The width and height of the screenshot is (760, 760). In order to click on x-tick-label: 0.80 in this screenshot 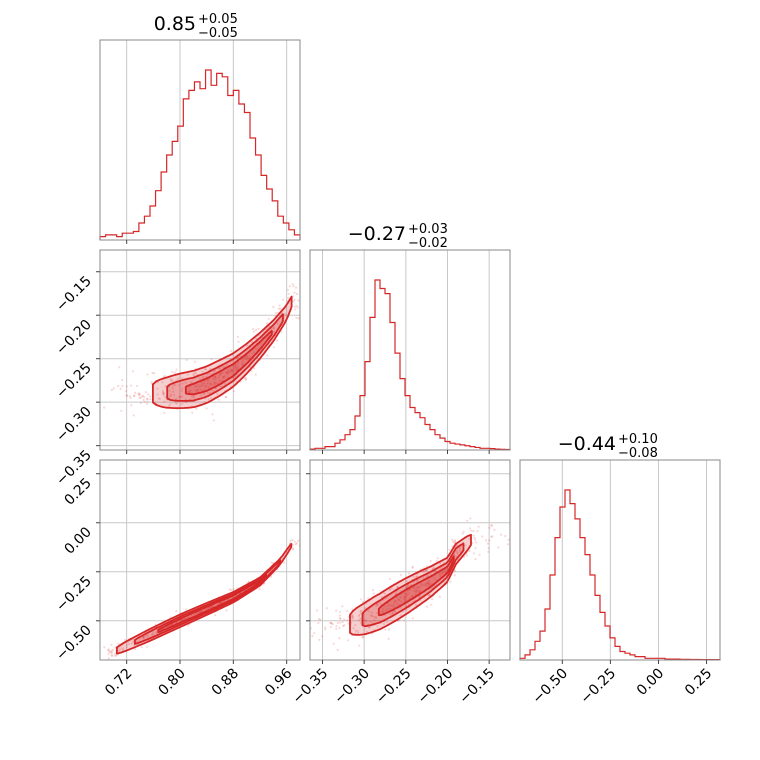, I will do `click(171, 682)`.